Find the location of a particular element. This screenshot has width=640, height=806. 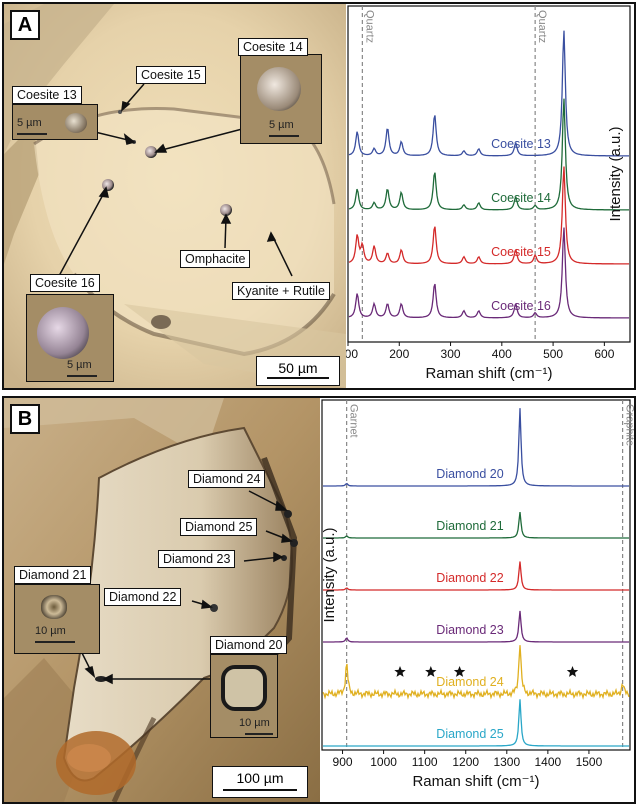

coesite-13-inset: 5 µm is located at coordinates (55, 122).